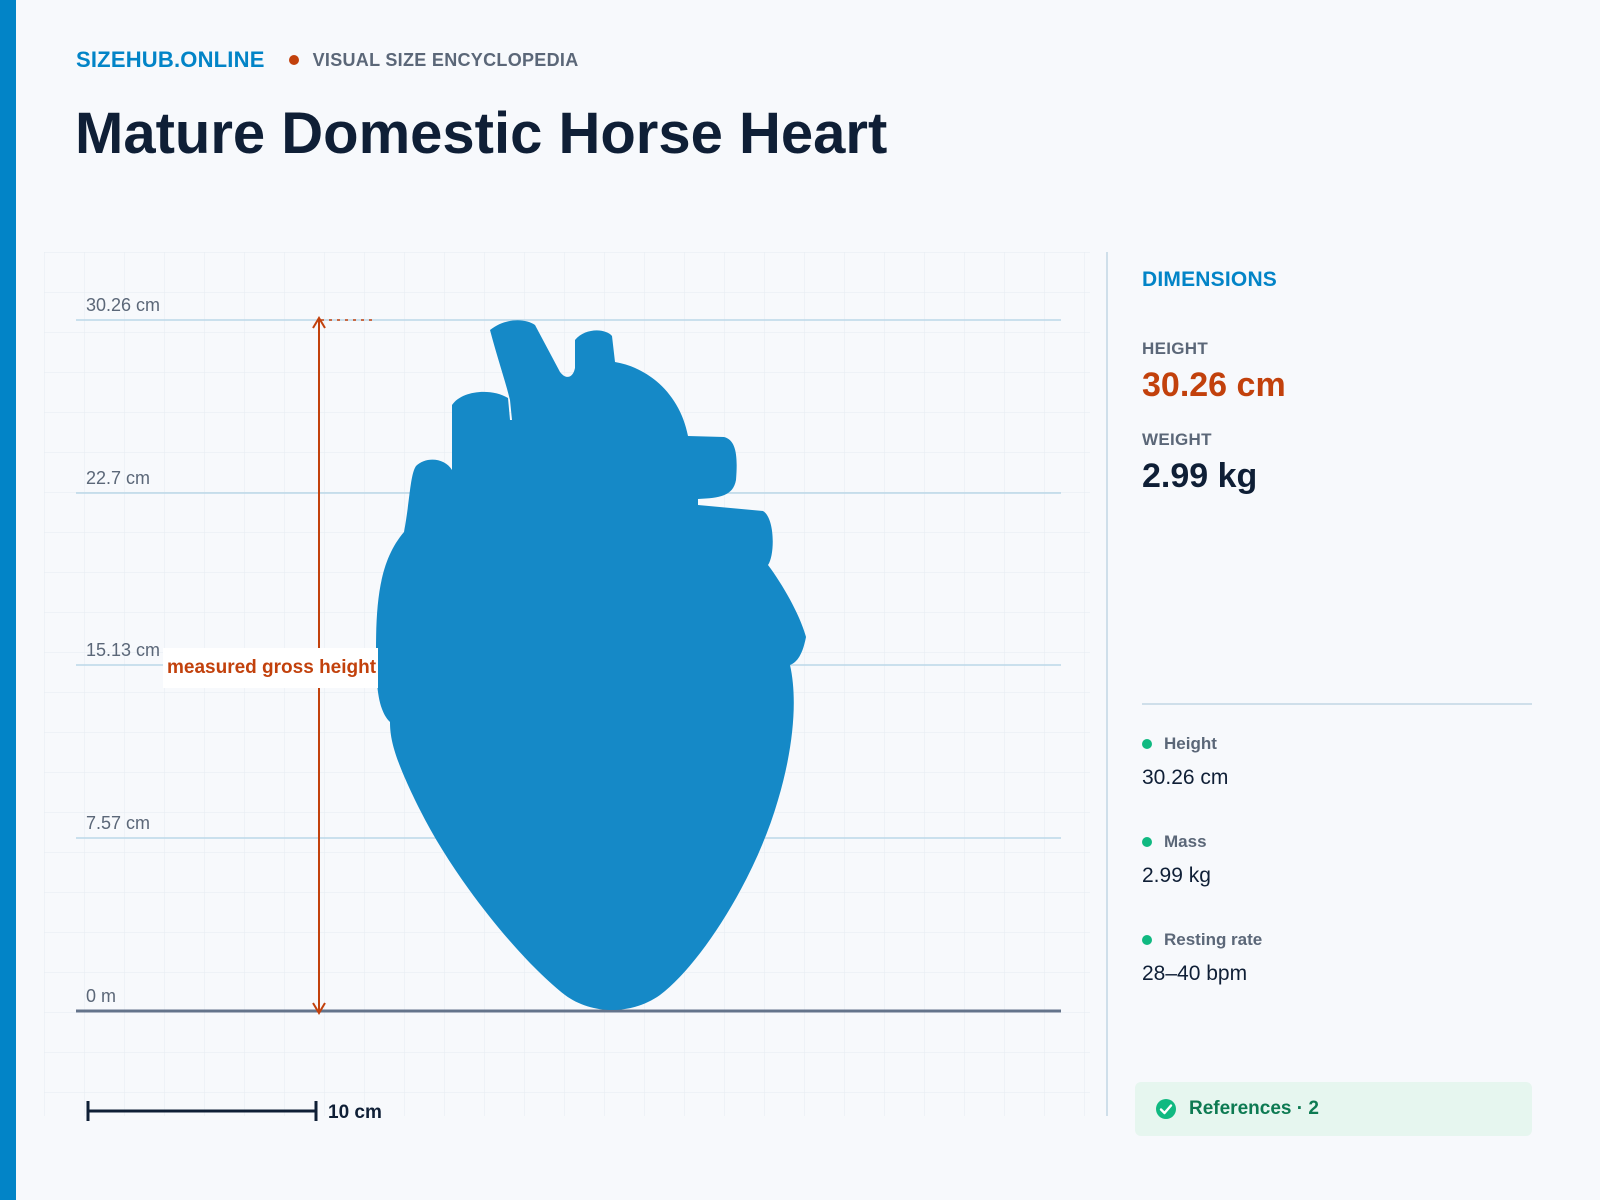 This screenshot has width=1600, height=1200. What do you see at coordinates (1332, 860) in the screenshot?
I see `fact-item-mass: Mass 2.99 kg` at bounding box center [1332, 860].